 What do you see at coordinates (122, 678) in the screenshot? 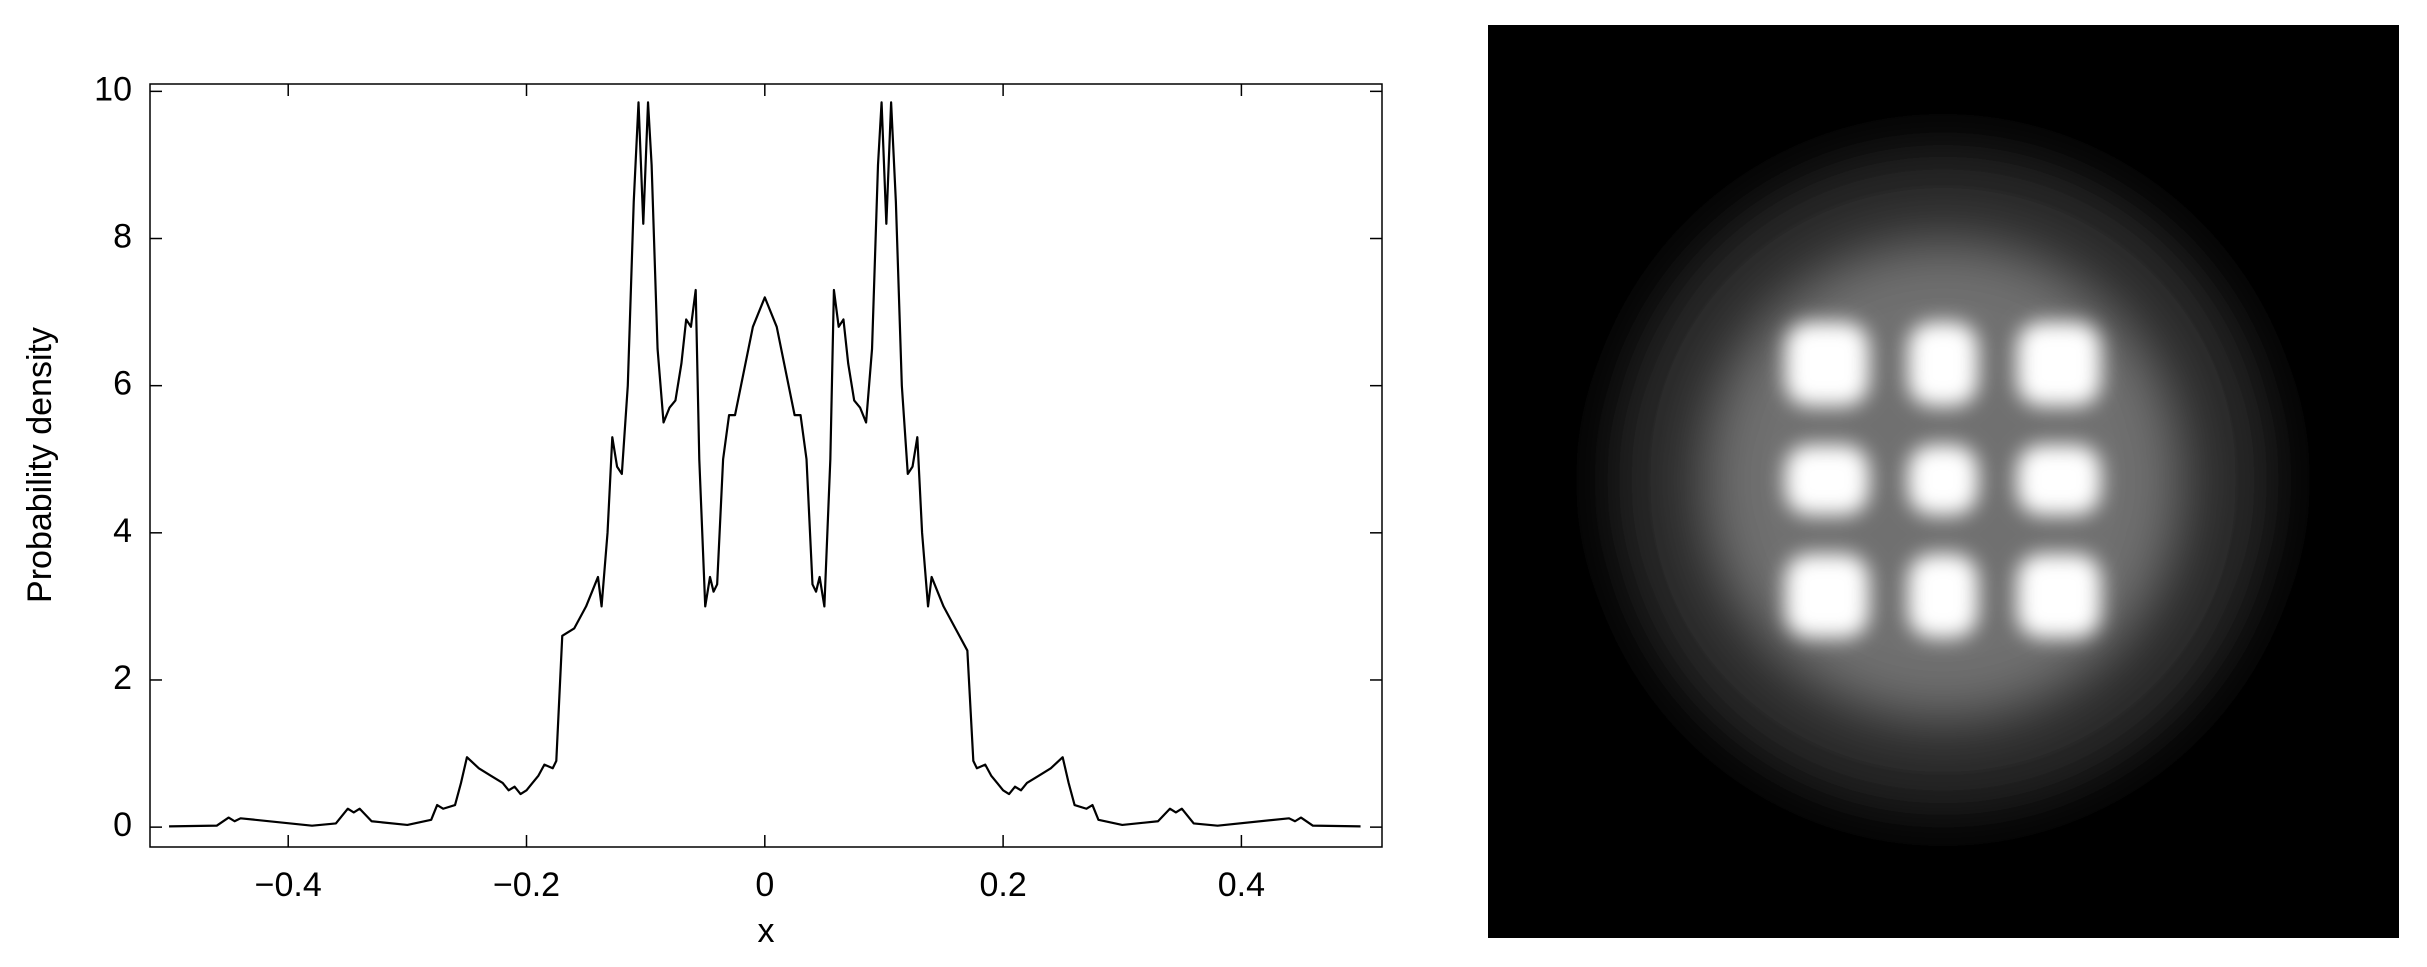
I see `y-tick-label: 2` at bounding box center [122, 678].